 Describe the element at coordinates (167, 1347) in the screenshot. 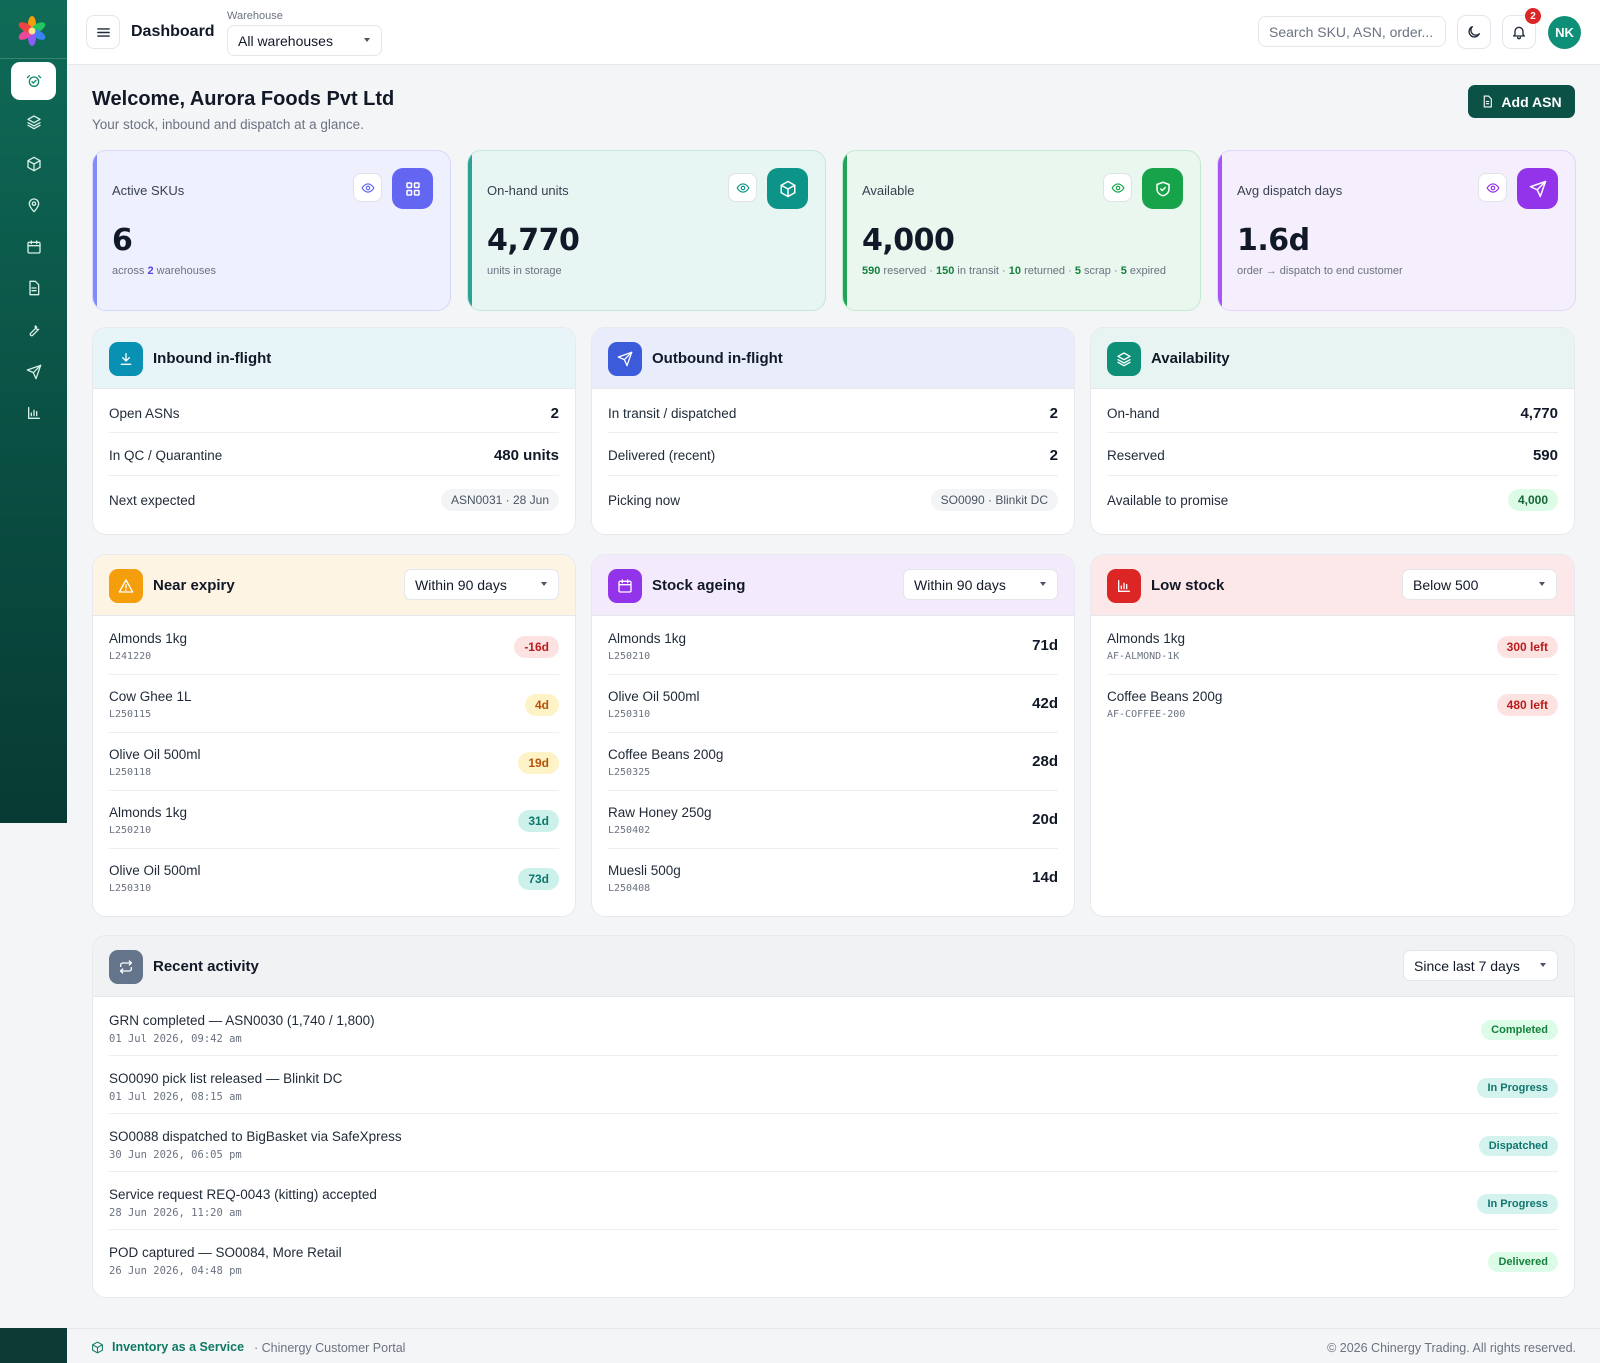

I see `footer-brand: Inventory as a Service` at that location.